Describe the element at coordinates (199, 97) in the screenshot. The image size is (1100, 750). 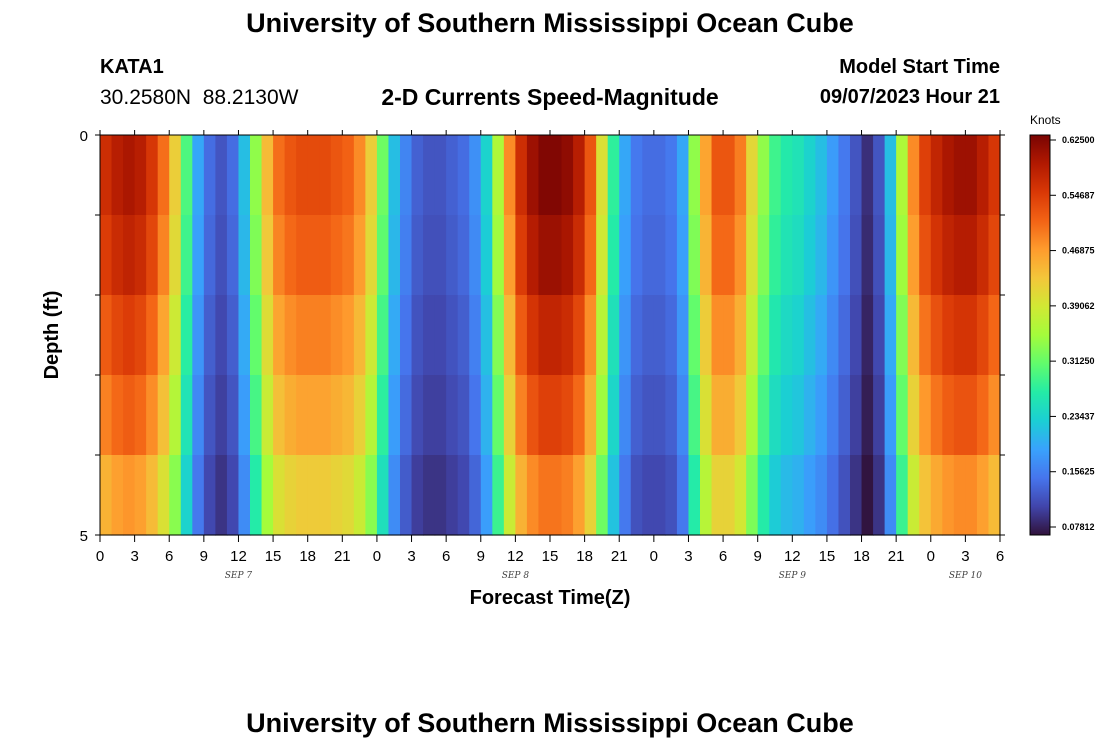
I see `station-coords: 30.2580N 88.2130W` at that location.